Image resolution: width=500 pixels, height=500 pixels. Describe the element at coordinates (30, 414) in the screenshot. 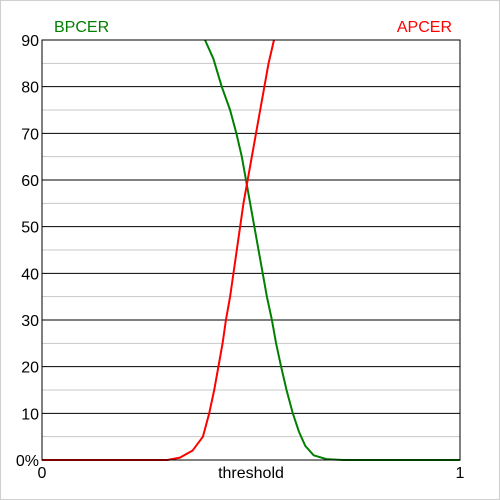

I see `y-tick-label: 10` at that location.